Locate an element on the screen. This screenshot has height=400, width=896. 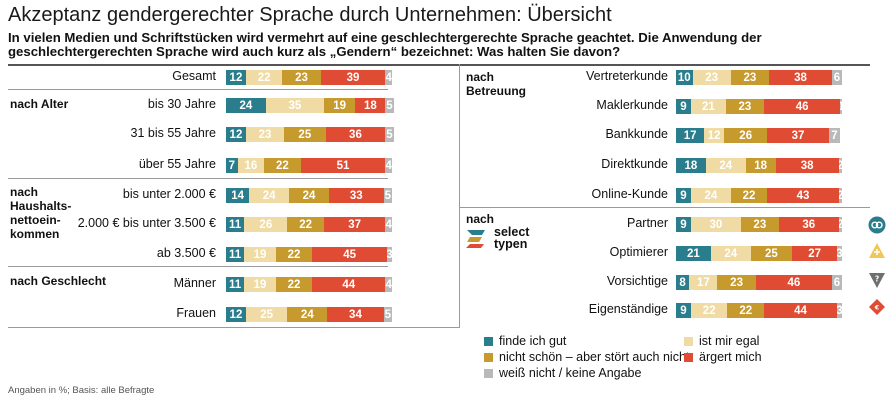
select-typen-logo-mark is located at coordinates (475, 239).